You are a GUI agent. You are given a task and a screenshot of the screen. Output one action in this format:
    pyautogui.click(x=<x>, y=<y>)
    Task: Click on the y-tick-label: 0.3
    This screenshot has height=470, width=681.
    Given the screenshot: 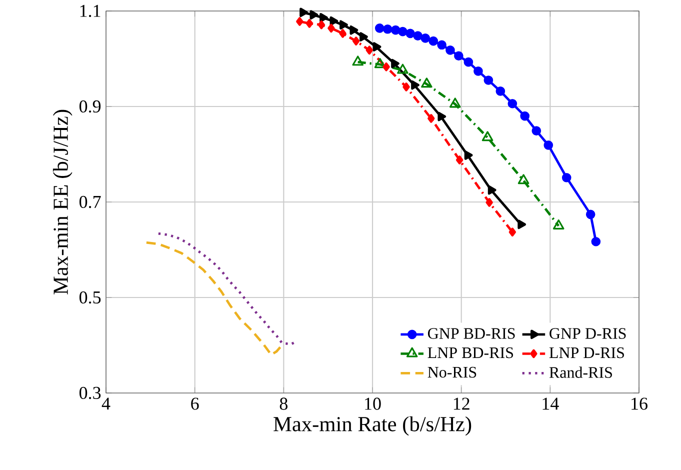 What is the action you would take?
    pyautogui.click(x=90, y=393)
    